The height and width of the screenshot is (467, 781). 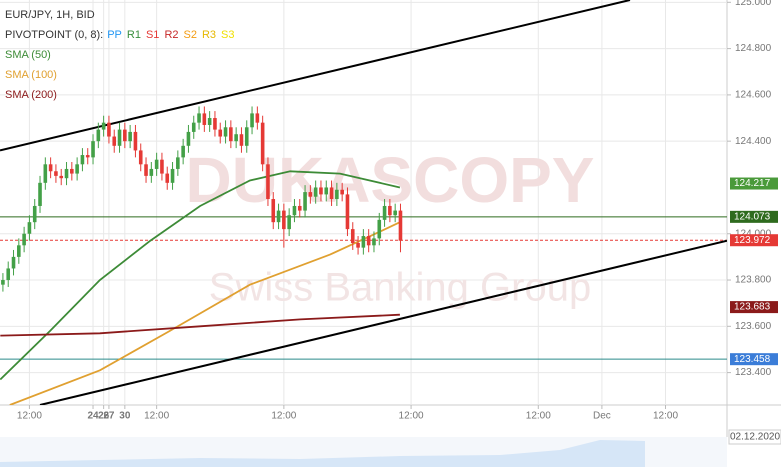 I want to click on pivot-label: PIVOTPOINT (0, 8):, so click(x=54, y=35).